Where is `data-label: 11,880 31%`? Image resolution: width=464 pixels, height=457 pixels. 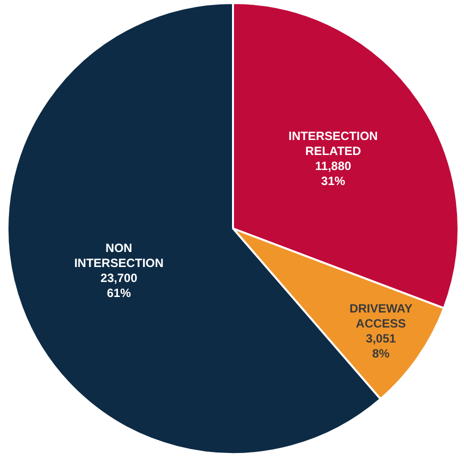 data-label: 11,880 31% is located at coordinates (333, 173).